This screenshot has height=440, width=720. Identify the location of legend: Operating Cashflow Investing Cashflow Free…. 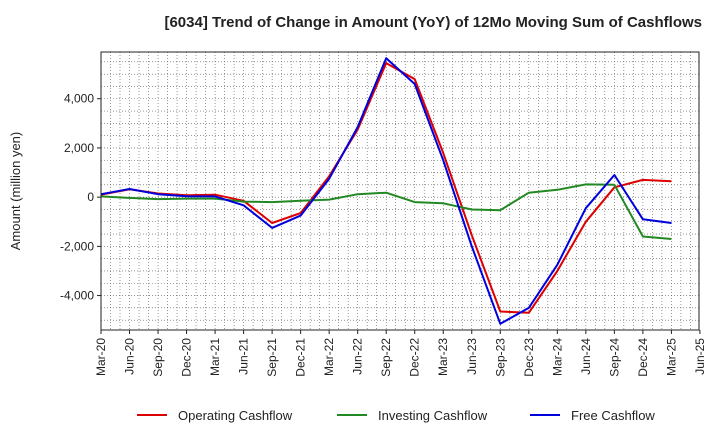
(396, 415).